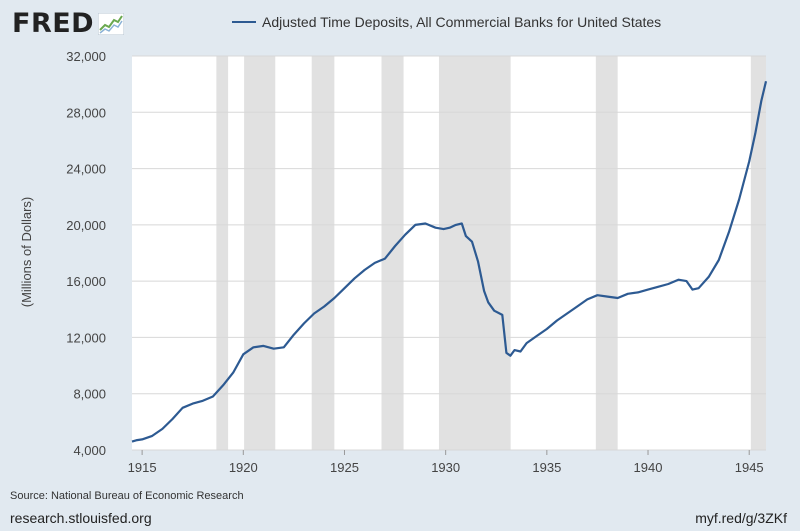 This screenshot has height=531, width=800. What do you see at coordinates (648, 467) in the screenshot?
I see `x-tick-label: 1940` at bounding box center [648, 467].